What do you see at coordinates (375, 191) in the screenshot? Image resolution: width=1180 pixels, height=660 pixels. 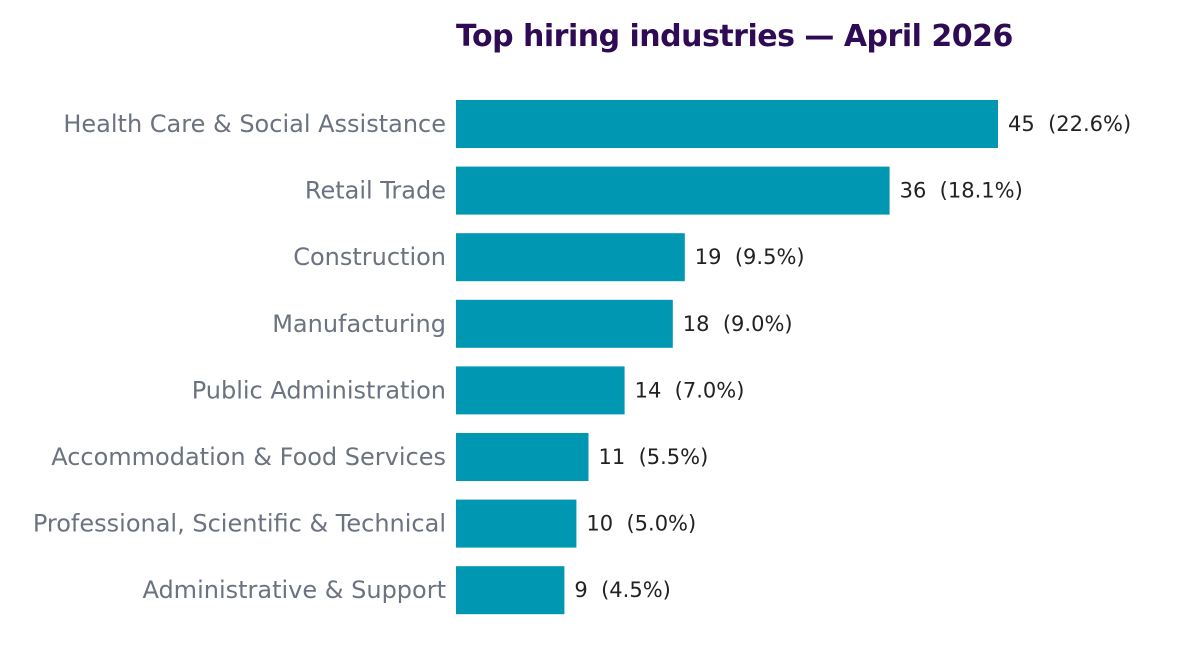 I see `category-label-1: Retail Trade` at bounding box center [375, 191].